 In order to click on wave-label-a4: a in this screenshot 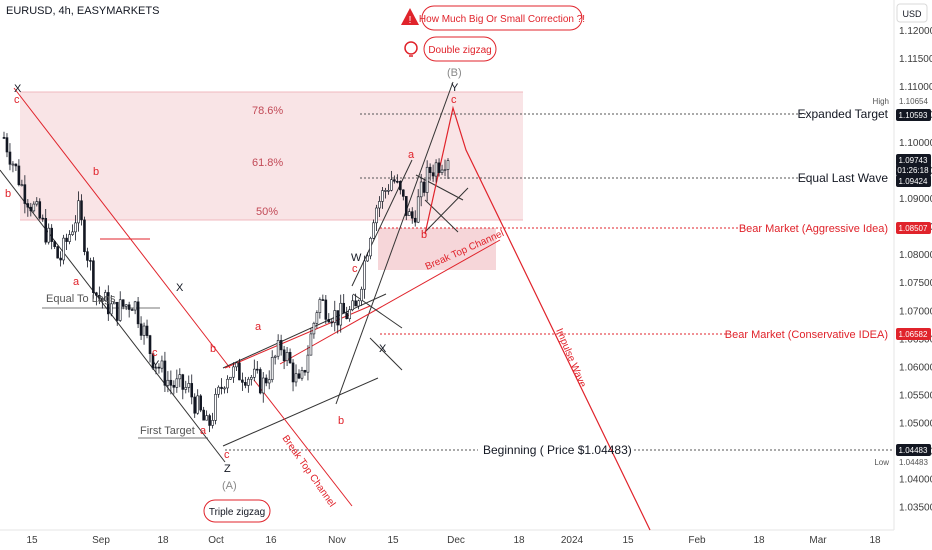, I will do `click(411, 155)`.